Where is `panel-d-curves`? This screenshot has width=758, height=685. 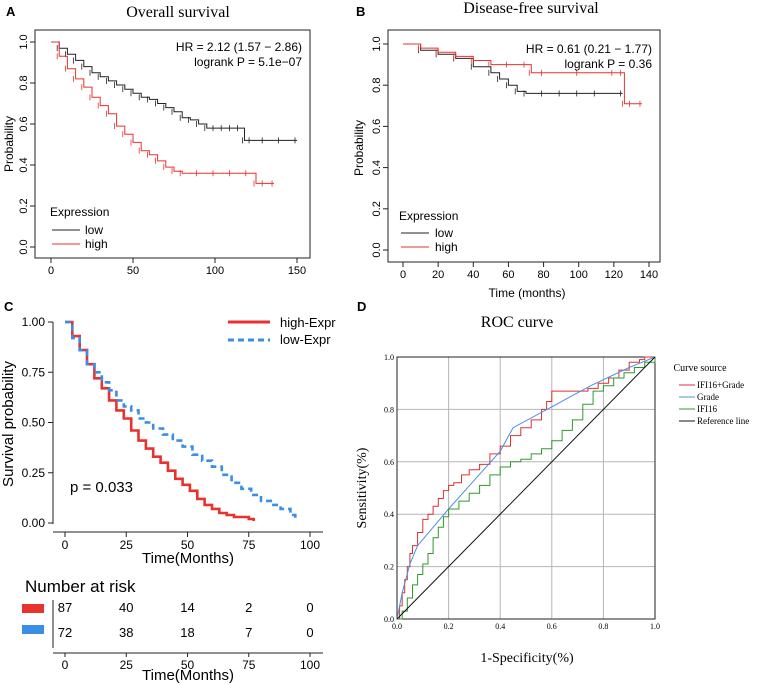 panel-d-curves is located at coordinates (526, 488).